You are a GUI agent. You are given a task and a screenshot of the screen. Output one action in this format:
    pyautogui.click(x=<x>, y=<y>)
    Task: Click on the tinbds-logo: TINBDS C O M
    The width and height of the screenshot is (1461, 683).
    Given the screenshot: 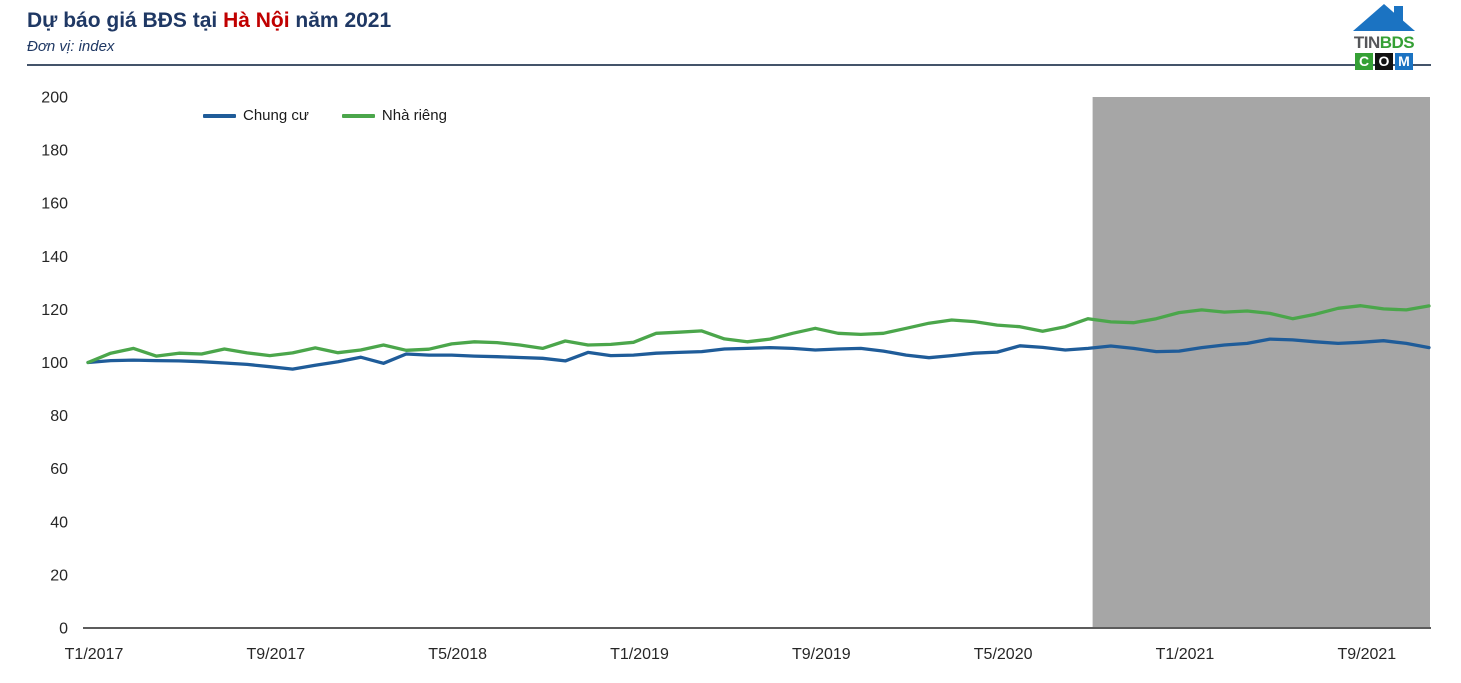 What is the action you would take?
    pyautogui.click(x=1384, y=36)
    